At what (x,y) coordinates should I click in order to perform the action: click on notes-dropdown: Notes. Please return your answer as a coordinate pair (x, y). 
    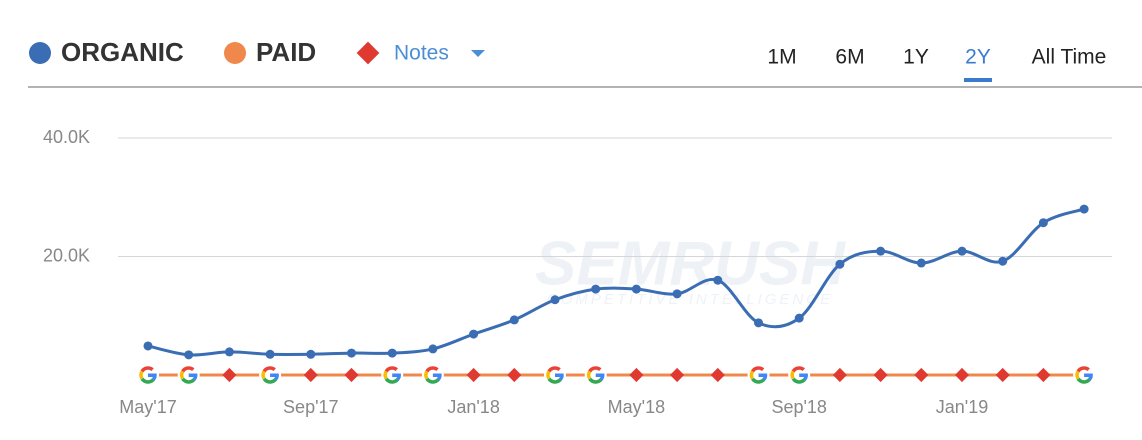
    Looking at the image, I should click on (421, 53).